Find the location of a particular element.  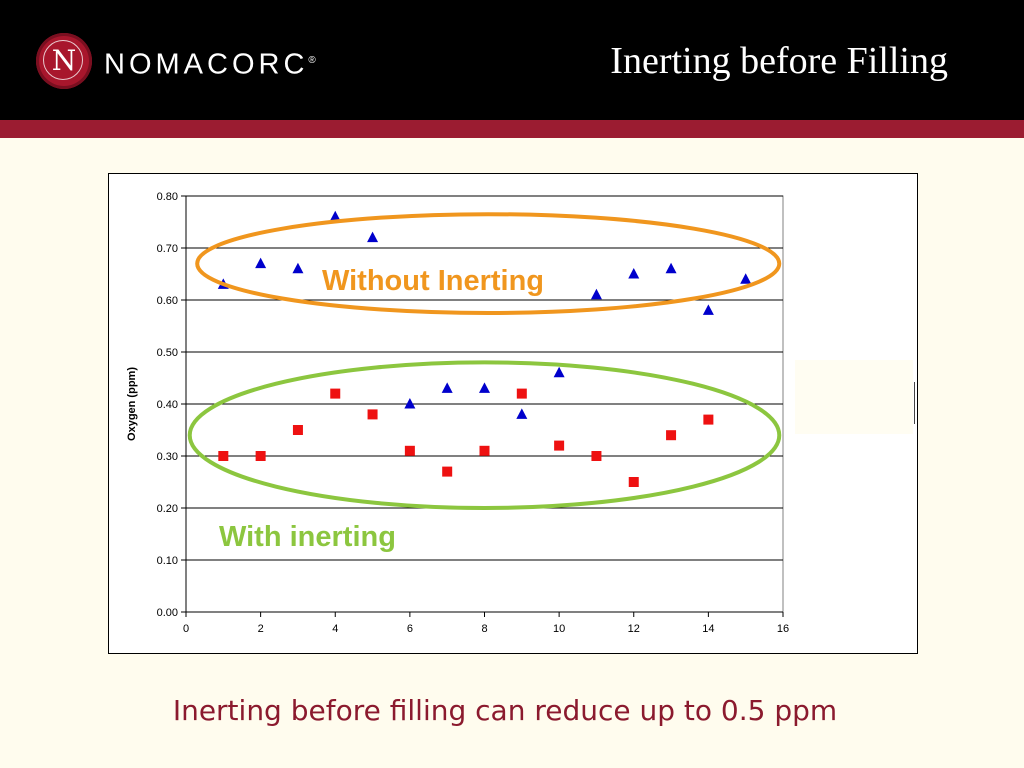

x-tick-label: 2 is located at coordinates (261, 629).